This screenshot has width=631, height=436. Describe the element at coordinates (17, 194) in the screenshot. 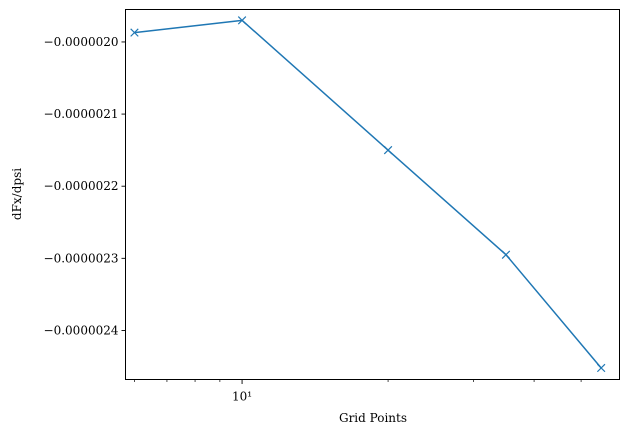

I see `y-axis-label: dFx/dpsi` at that location.